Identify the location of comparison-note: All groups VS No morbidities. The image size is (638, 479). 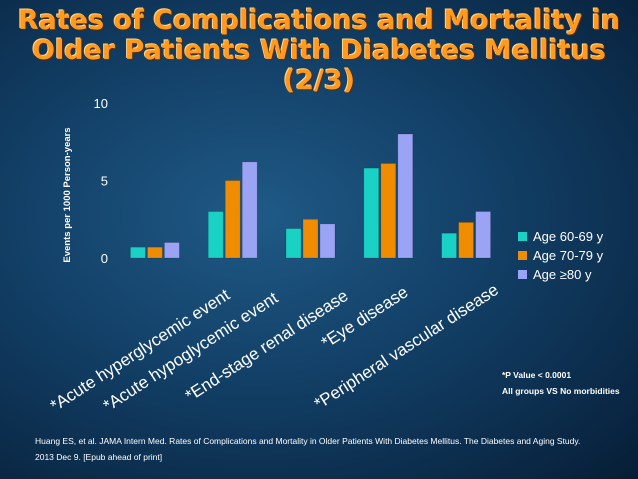
(561, 391).